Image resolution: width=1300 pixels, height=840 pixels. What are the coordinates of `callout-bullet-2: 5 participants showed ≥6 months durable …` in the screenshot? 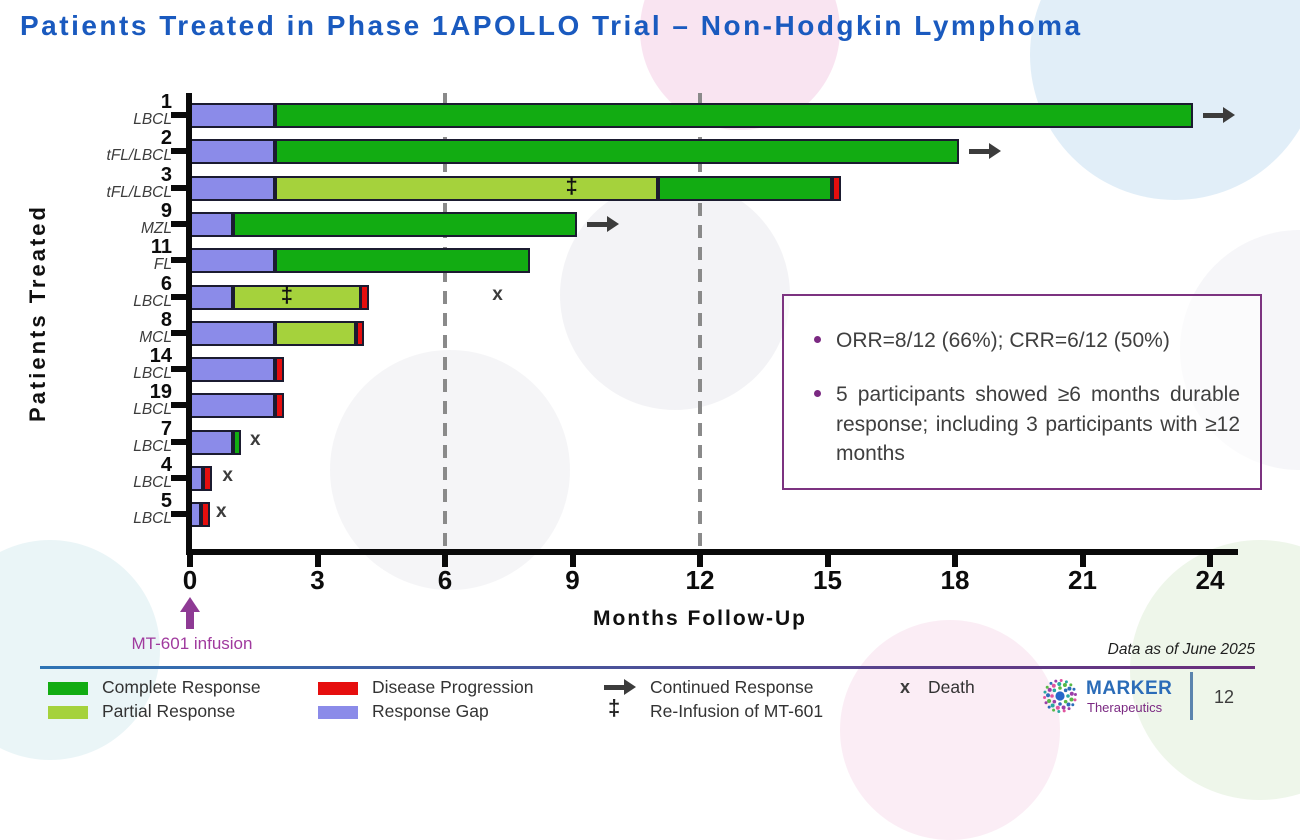 It's located at (1027, 424).